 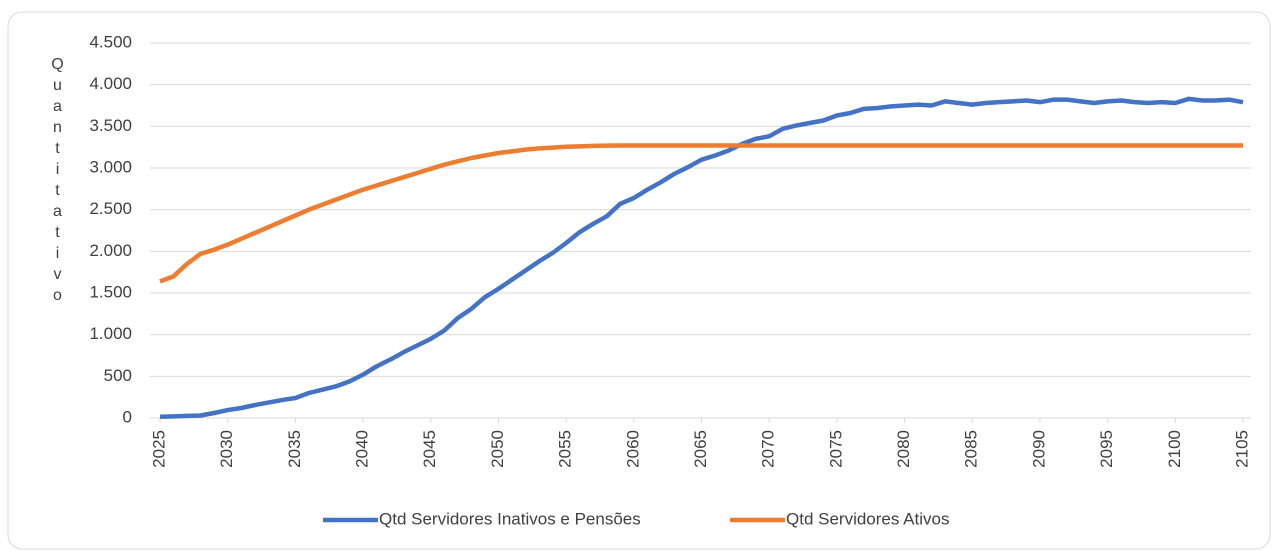 What do you see at coordinates (110, 333) in the screenshot?
I see `y-tick-label: 1.000` at bounding box center [110, 333].